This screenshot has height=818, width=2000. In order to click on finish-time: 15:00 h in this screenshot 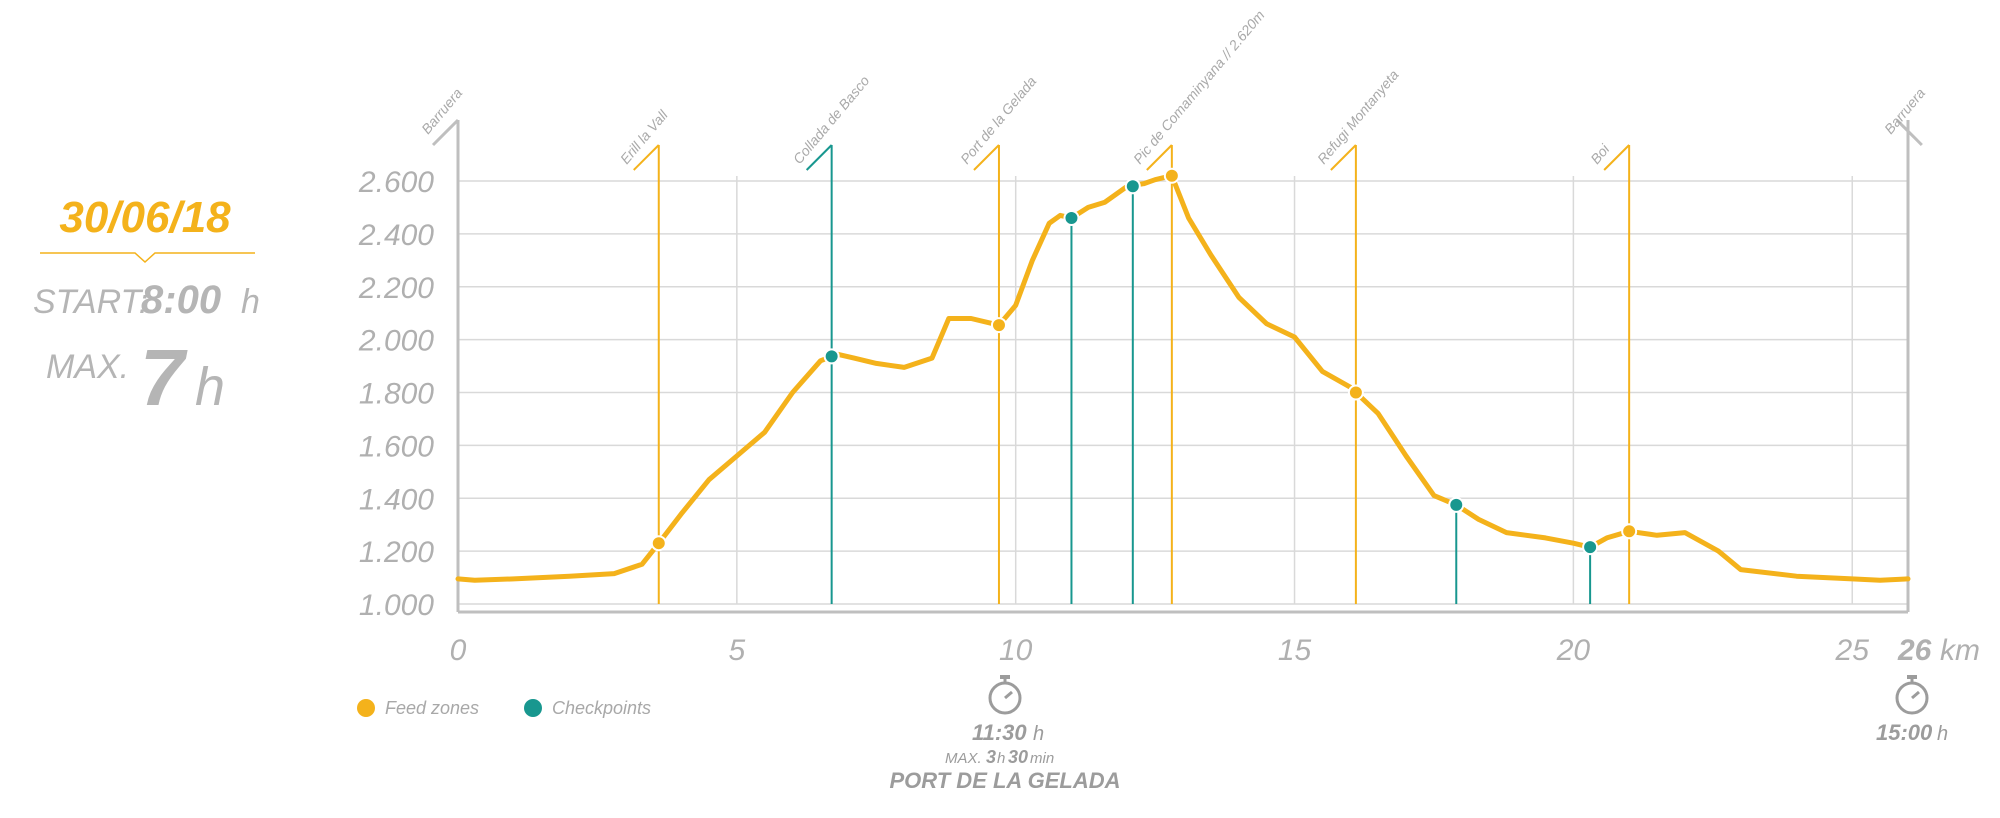, I will do `click(1912, 710)`.